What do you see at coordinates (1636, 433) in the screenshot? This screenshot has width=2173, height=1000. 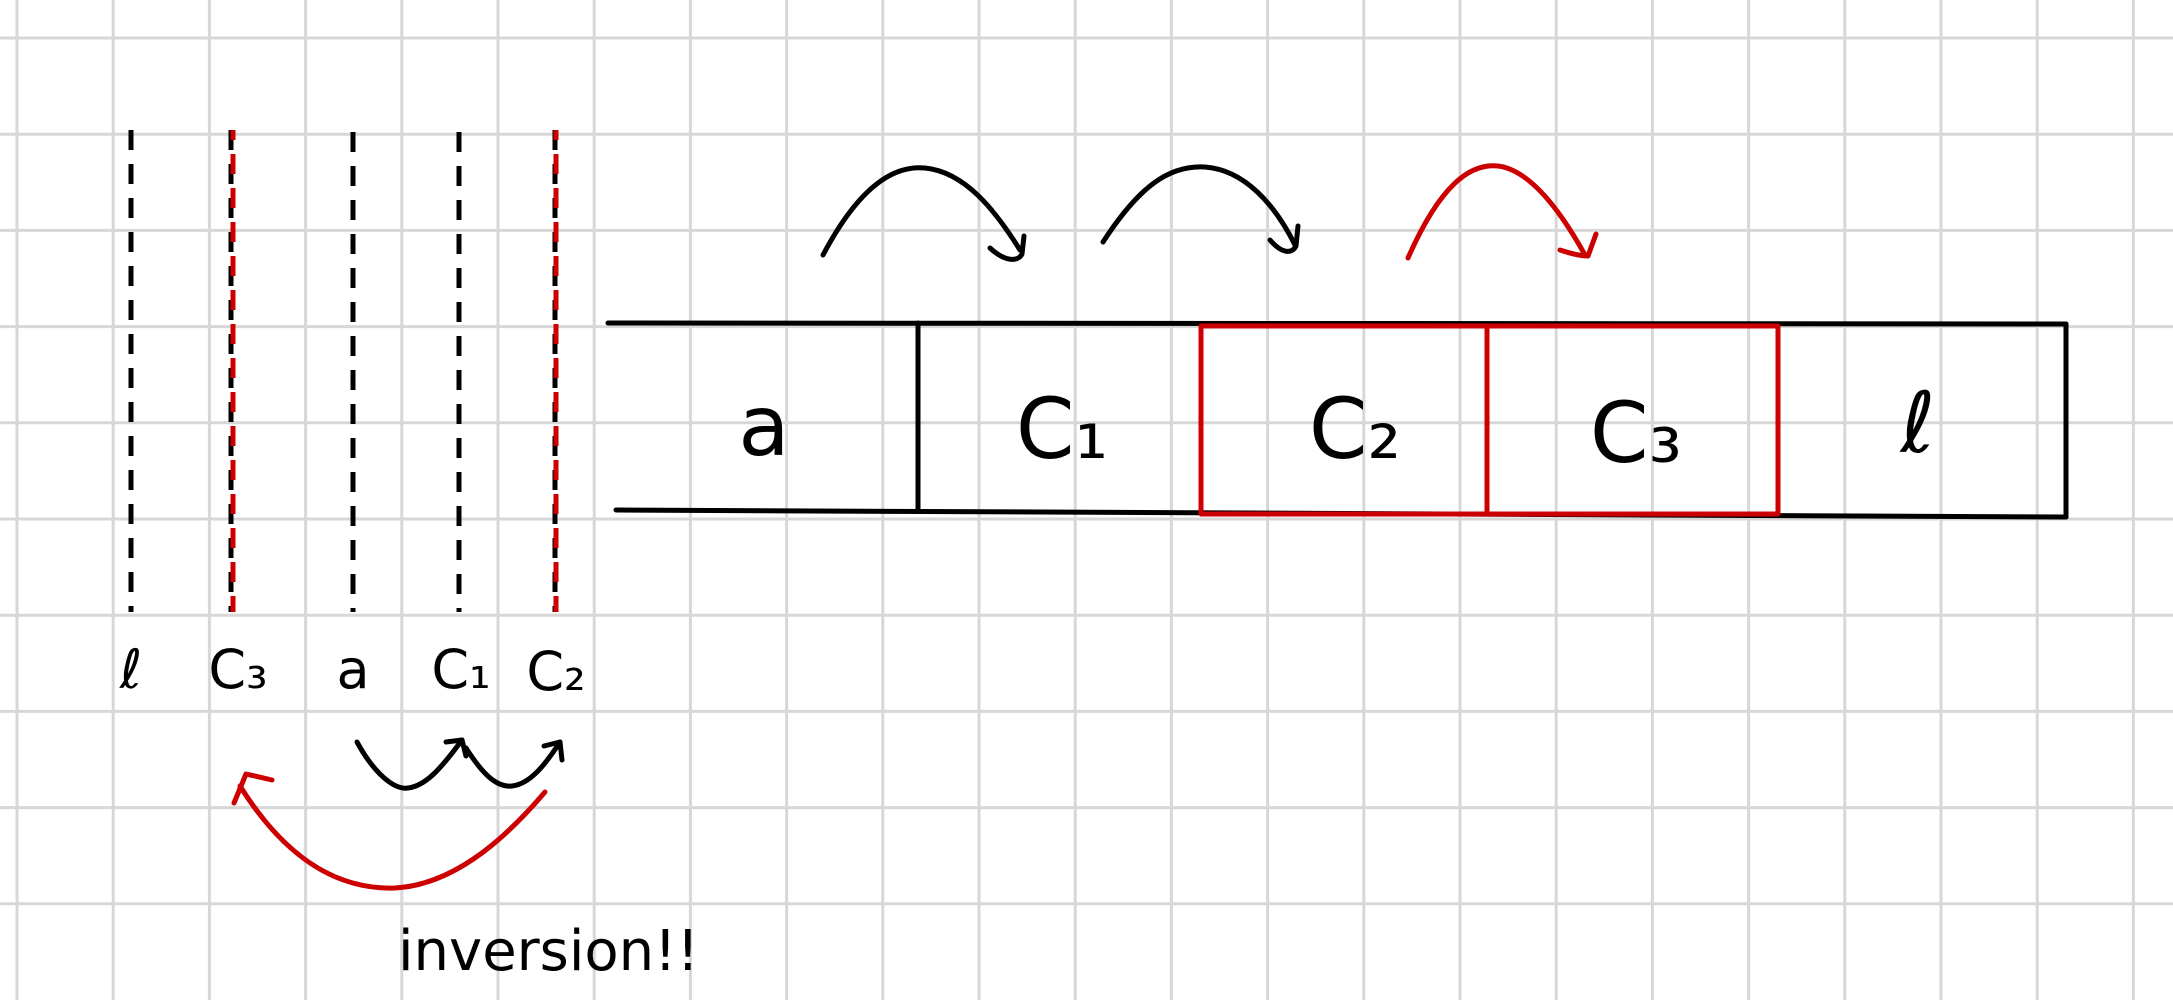 I see `cell-label-c3: C₃` at bounding box center [1636, 433].